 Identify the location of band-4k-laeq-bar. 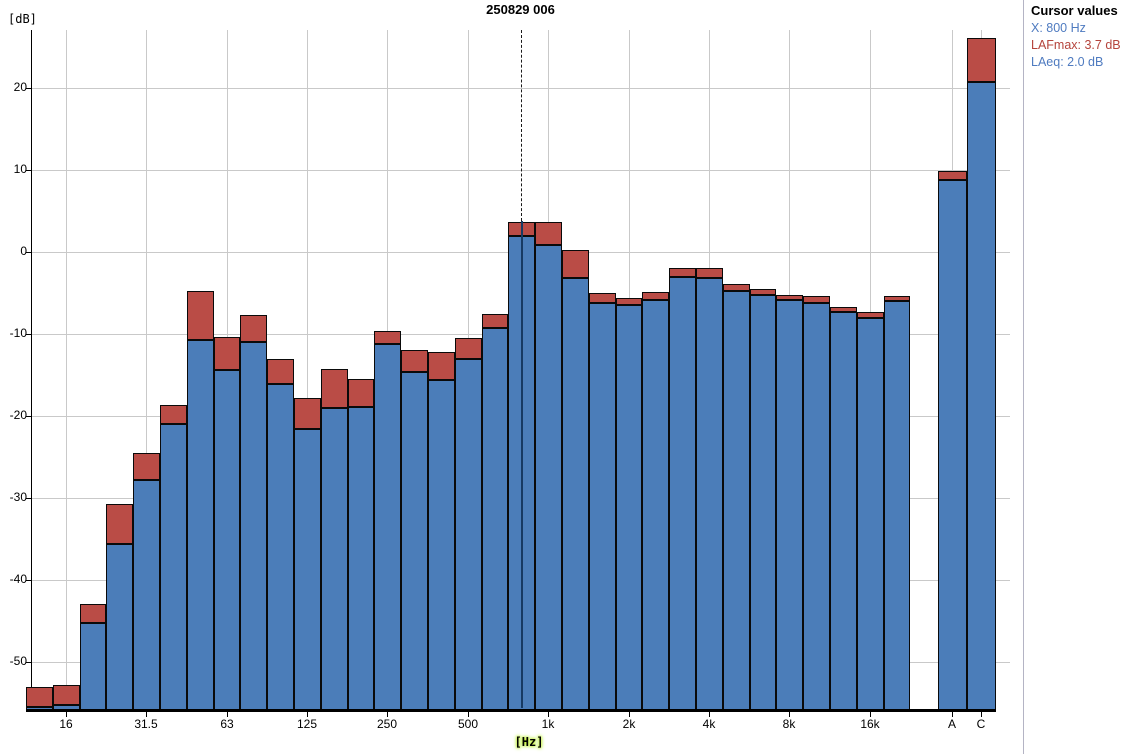
(709, 494).